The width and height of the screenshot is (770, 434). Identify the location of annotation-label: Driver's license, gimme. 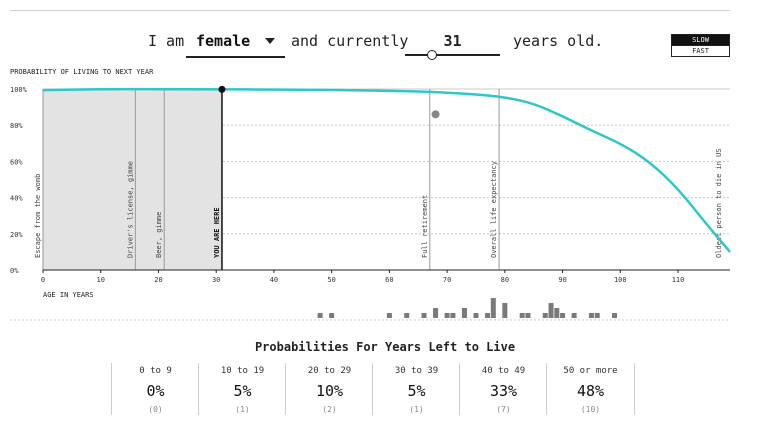
(130, 209).